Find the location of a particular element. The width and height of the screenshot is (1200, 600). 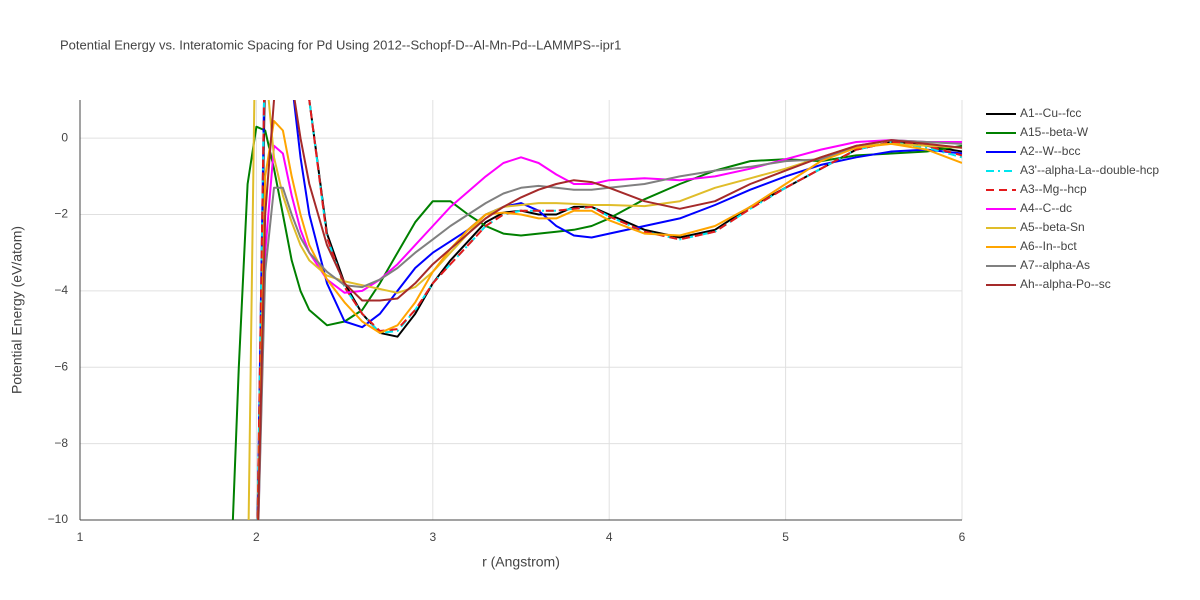

legend-label: A3'--alpha-La--double-hcp is located at coordinates (1089, 170).